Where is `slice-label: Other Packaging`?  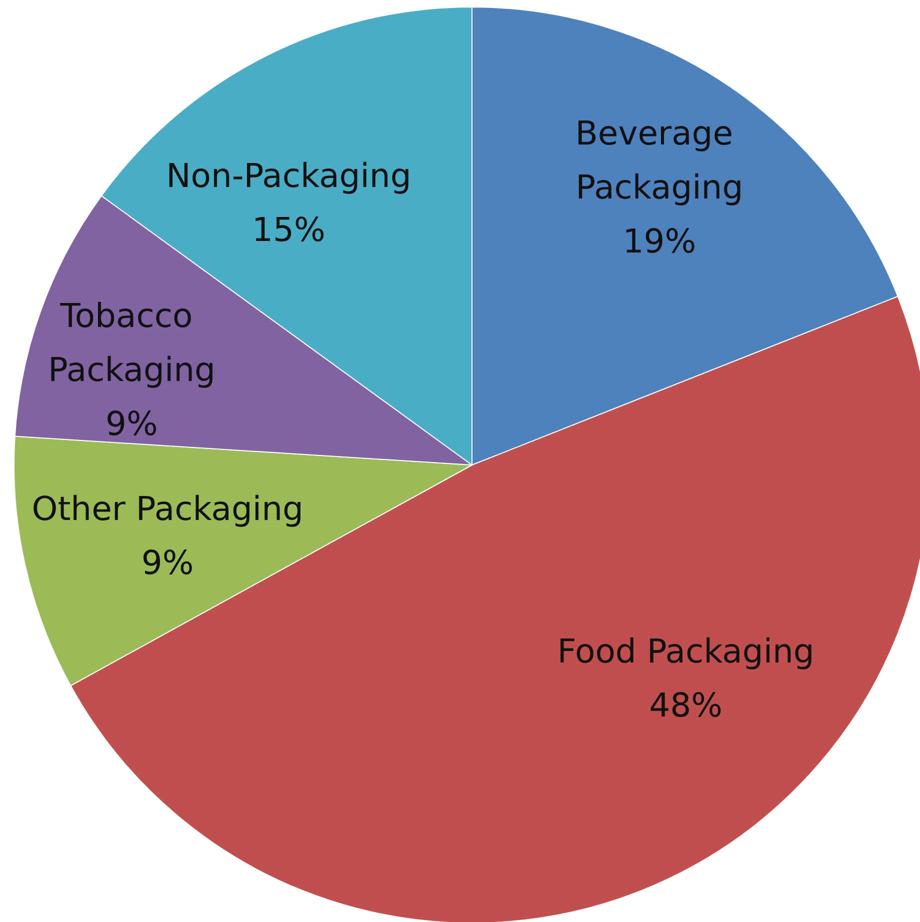
slice-label: Other Packaging is located at coordinates (168, 508).